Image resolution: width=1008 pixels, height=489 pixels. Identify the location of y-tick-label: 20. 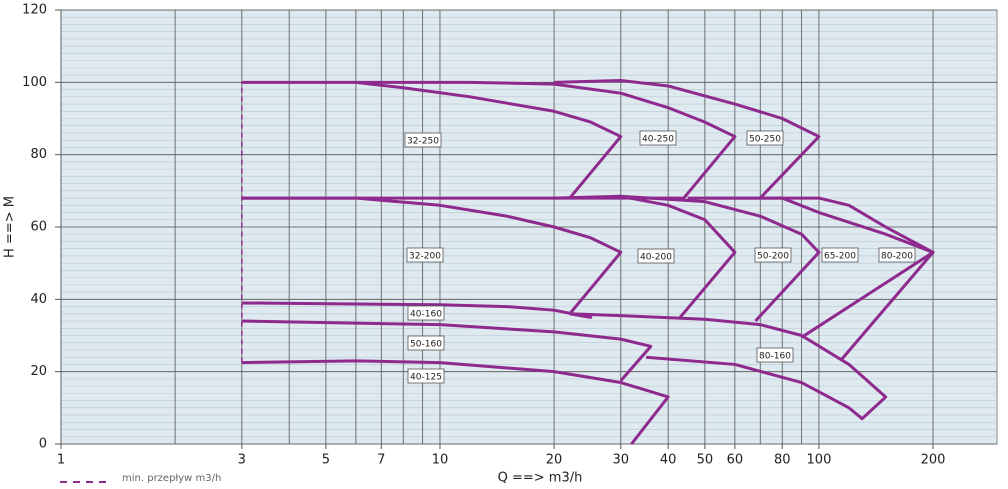
(38, 371).